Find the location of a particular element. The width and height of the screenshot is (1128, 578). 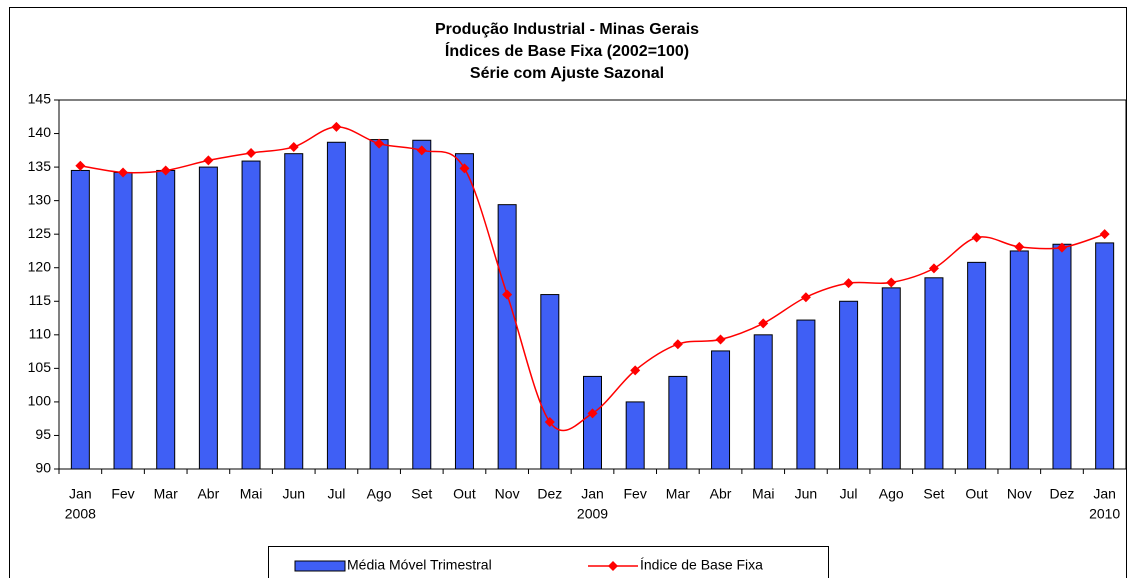

y-tick-label: 95 is located at coordinates (43, 434).